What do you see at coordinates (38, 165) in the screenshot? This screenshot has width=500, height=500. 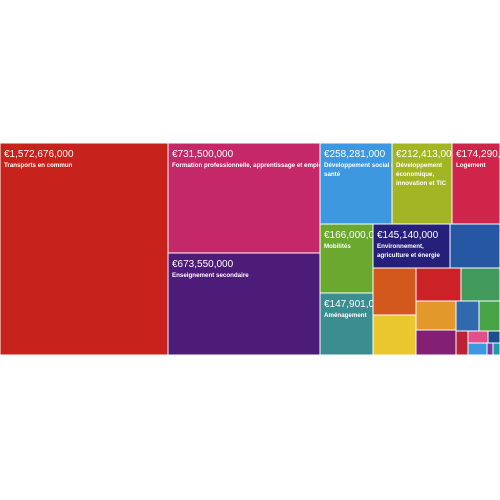 I see `tile-category-label: Transports en commun` at bounding box center [38, 165].